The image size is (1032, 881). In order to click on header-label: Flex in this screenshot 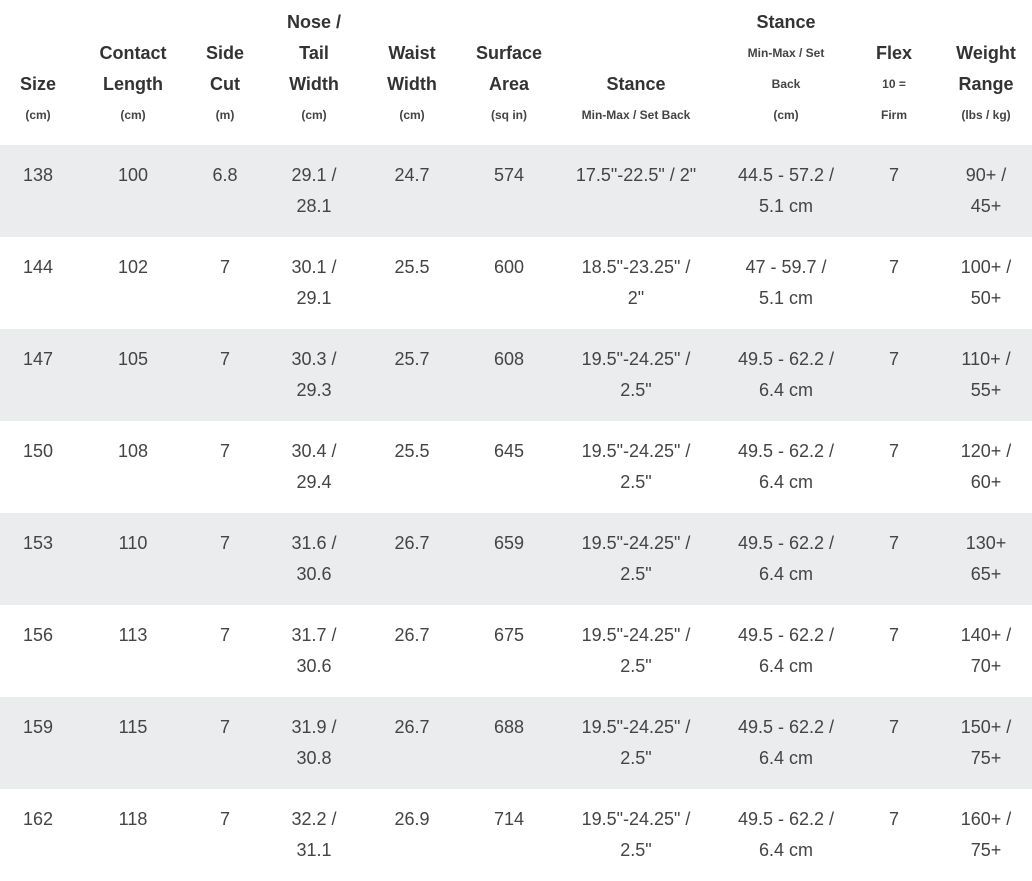, I will do `click(894, 53)`.